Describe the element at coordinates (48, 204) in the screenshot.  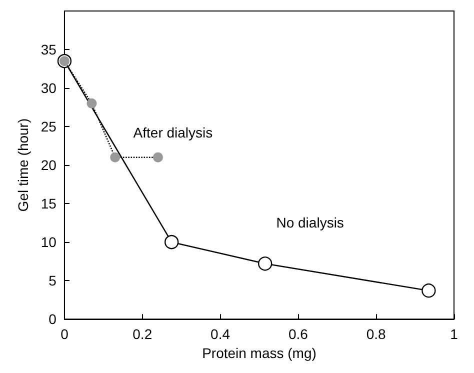
I see `y-tick-label: 15` at that location.